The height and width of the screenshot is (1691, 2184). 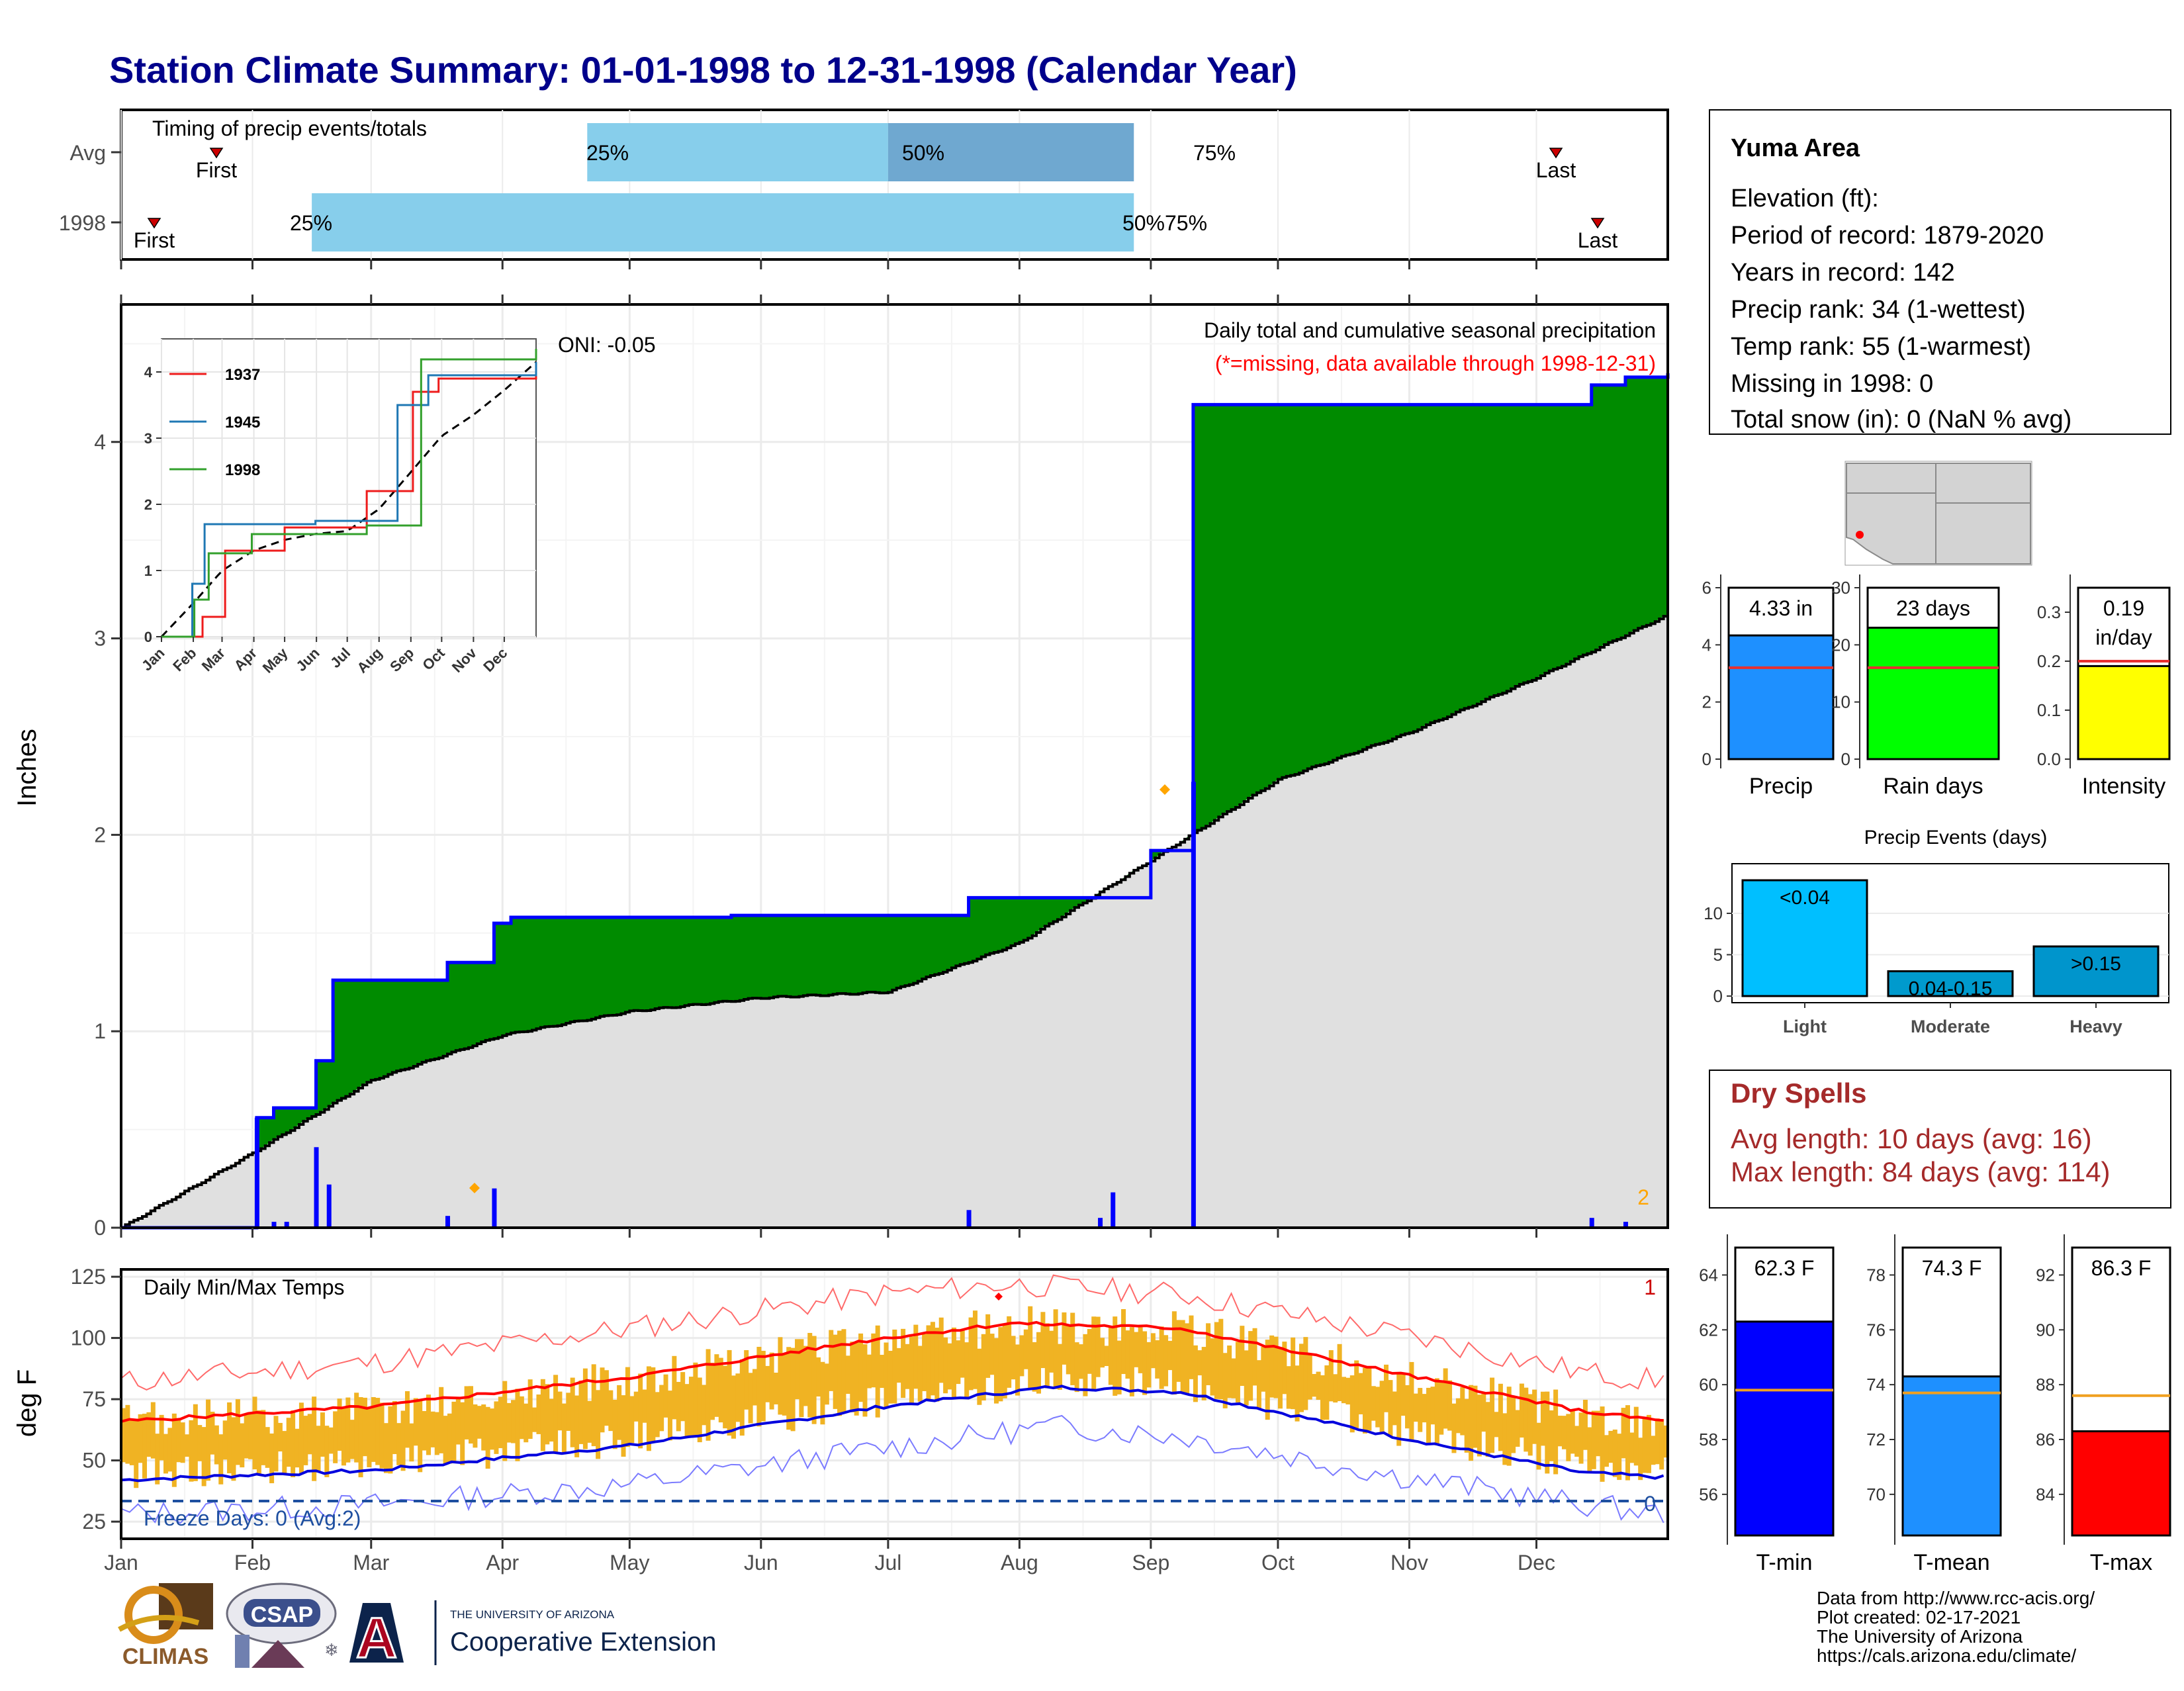 I want to click on temp-max-bar: 84 86 88 90 92 86.3 F T-max, so click(x=2104, y=1404).